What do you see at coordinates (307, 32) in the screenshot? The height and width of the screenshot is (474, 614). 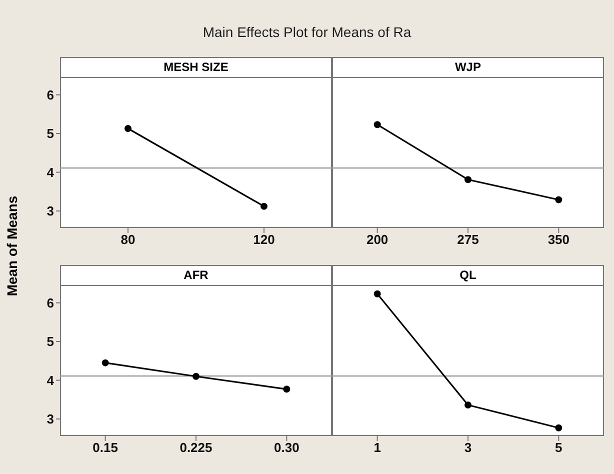 I see `chart-title: Main Effects Plot for Means of Ra` at bounding box center [307, 32].